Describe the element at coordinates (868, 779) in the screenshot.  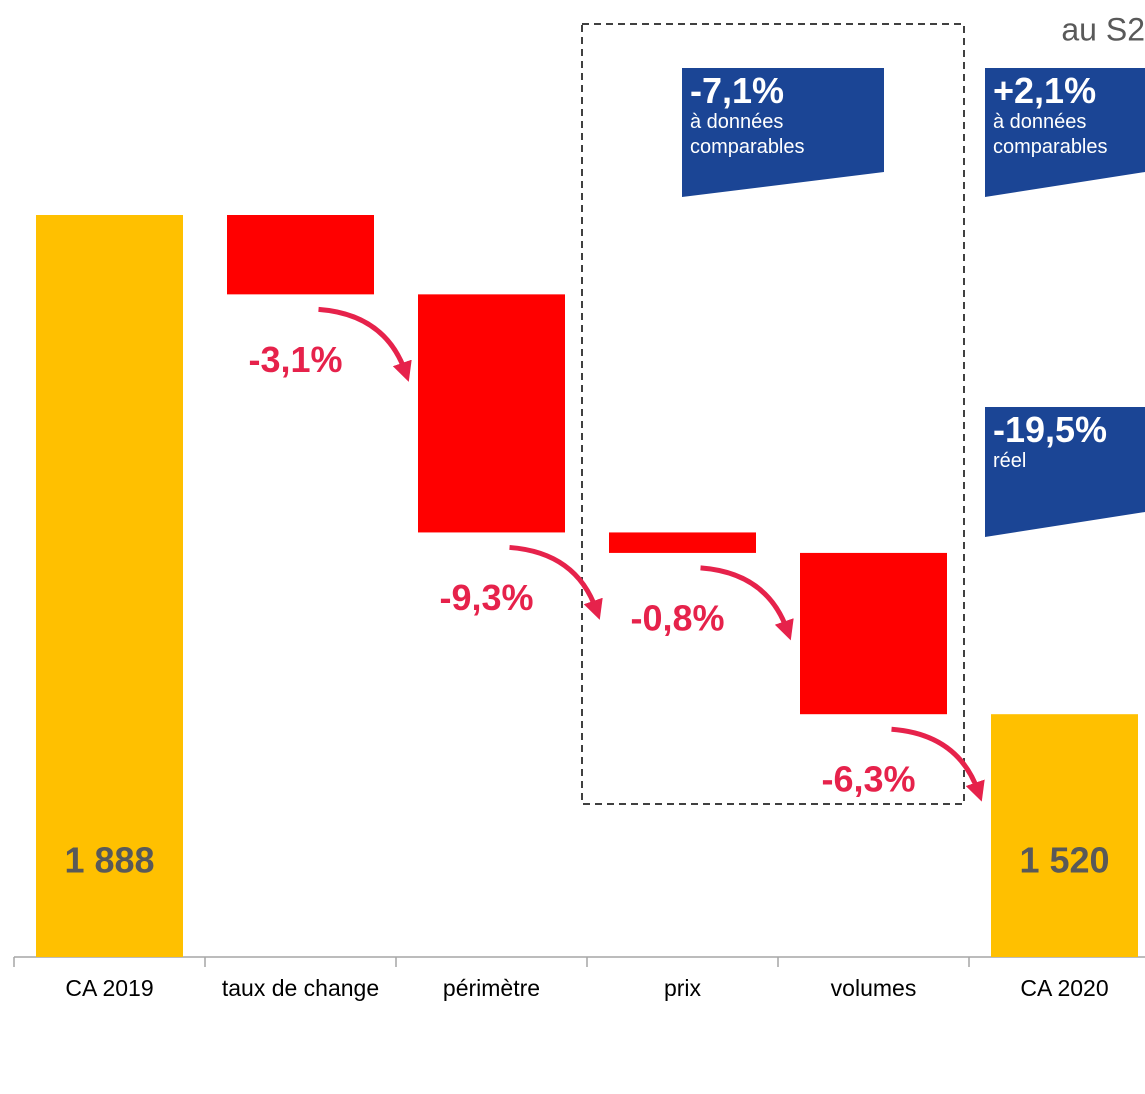
I see `step-label: -6,3%` at that location.